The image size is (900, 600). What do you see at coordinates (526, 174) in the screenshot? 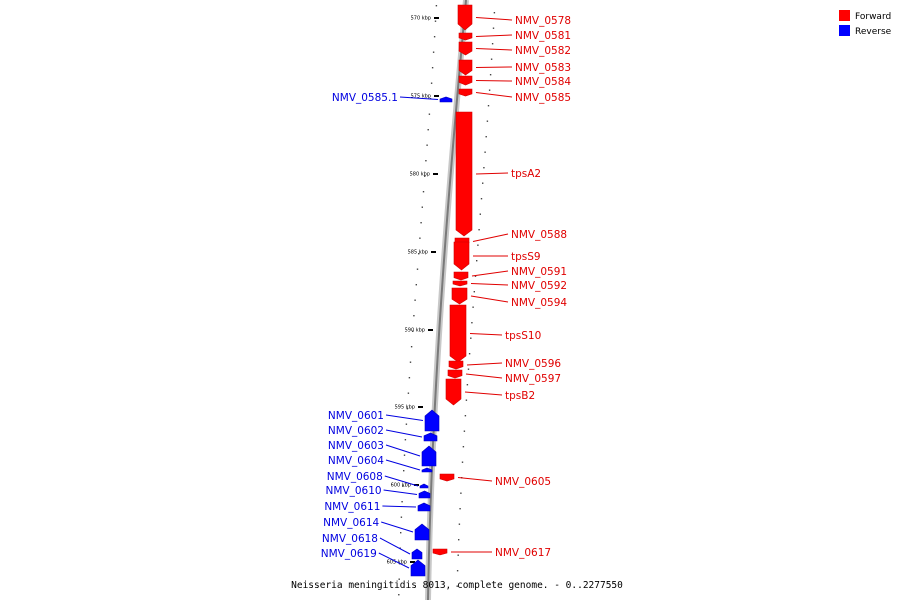
I see `forward-gene-label: tpsA2` at bounding box center [526, 174].